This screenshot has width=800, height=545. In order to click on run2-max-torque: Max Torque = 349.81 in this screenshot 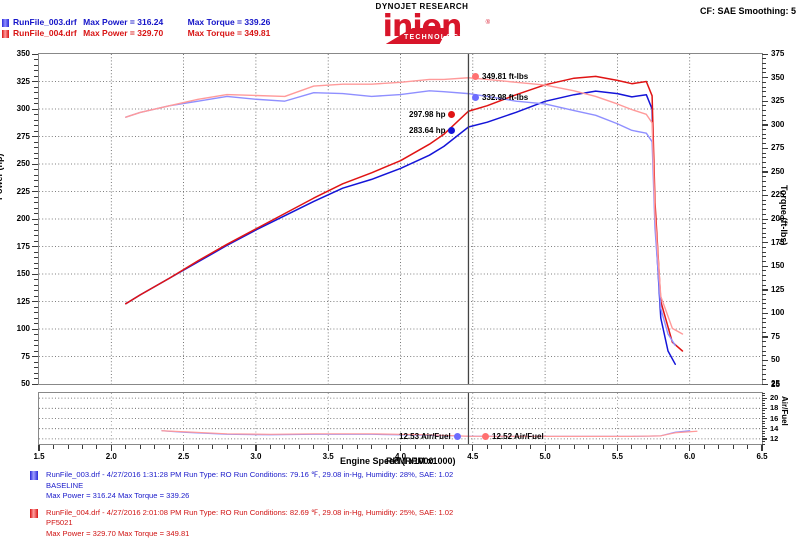, I will do `click(229, 33)`.